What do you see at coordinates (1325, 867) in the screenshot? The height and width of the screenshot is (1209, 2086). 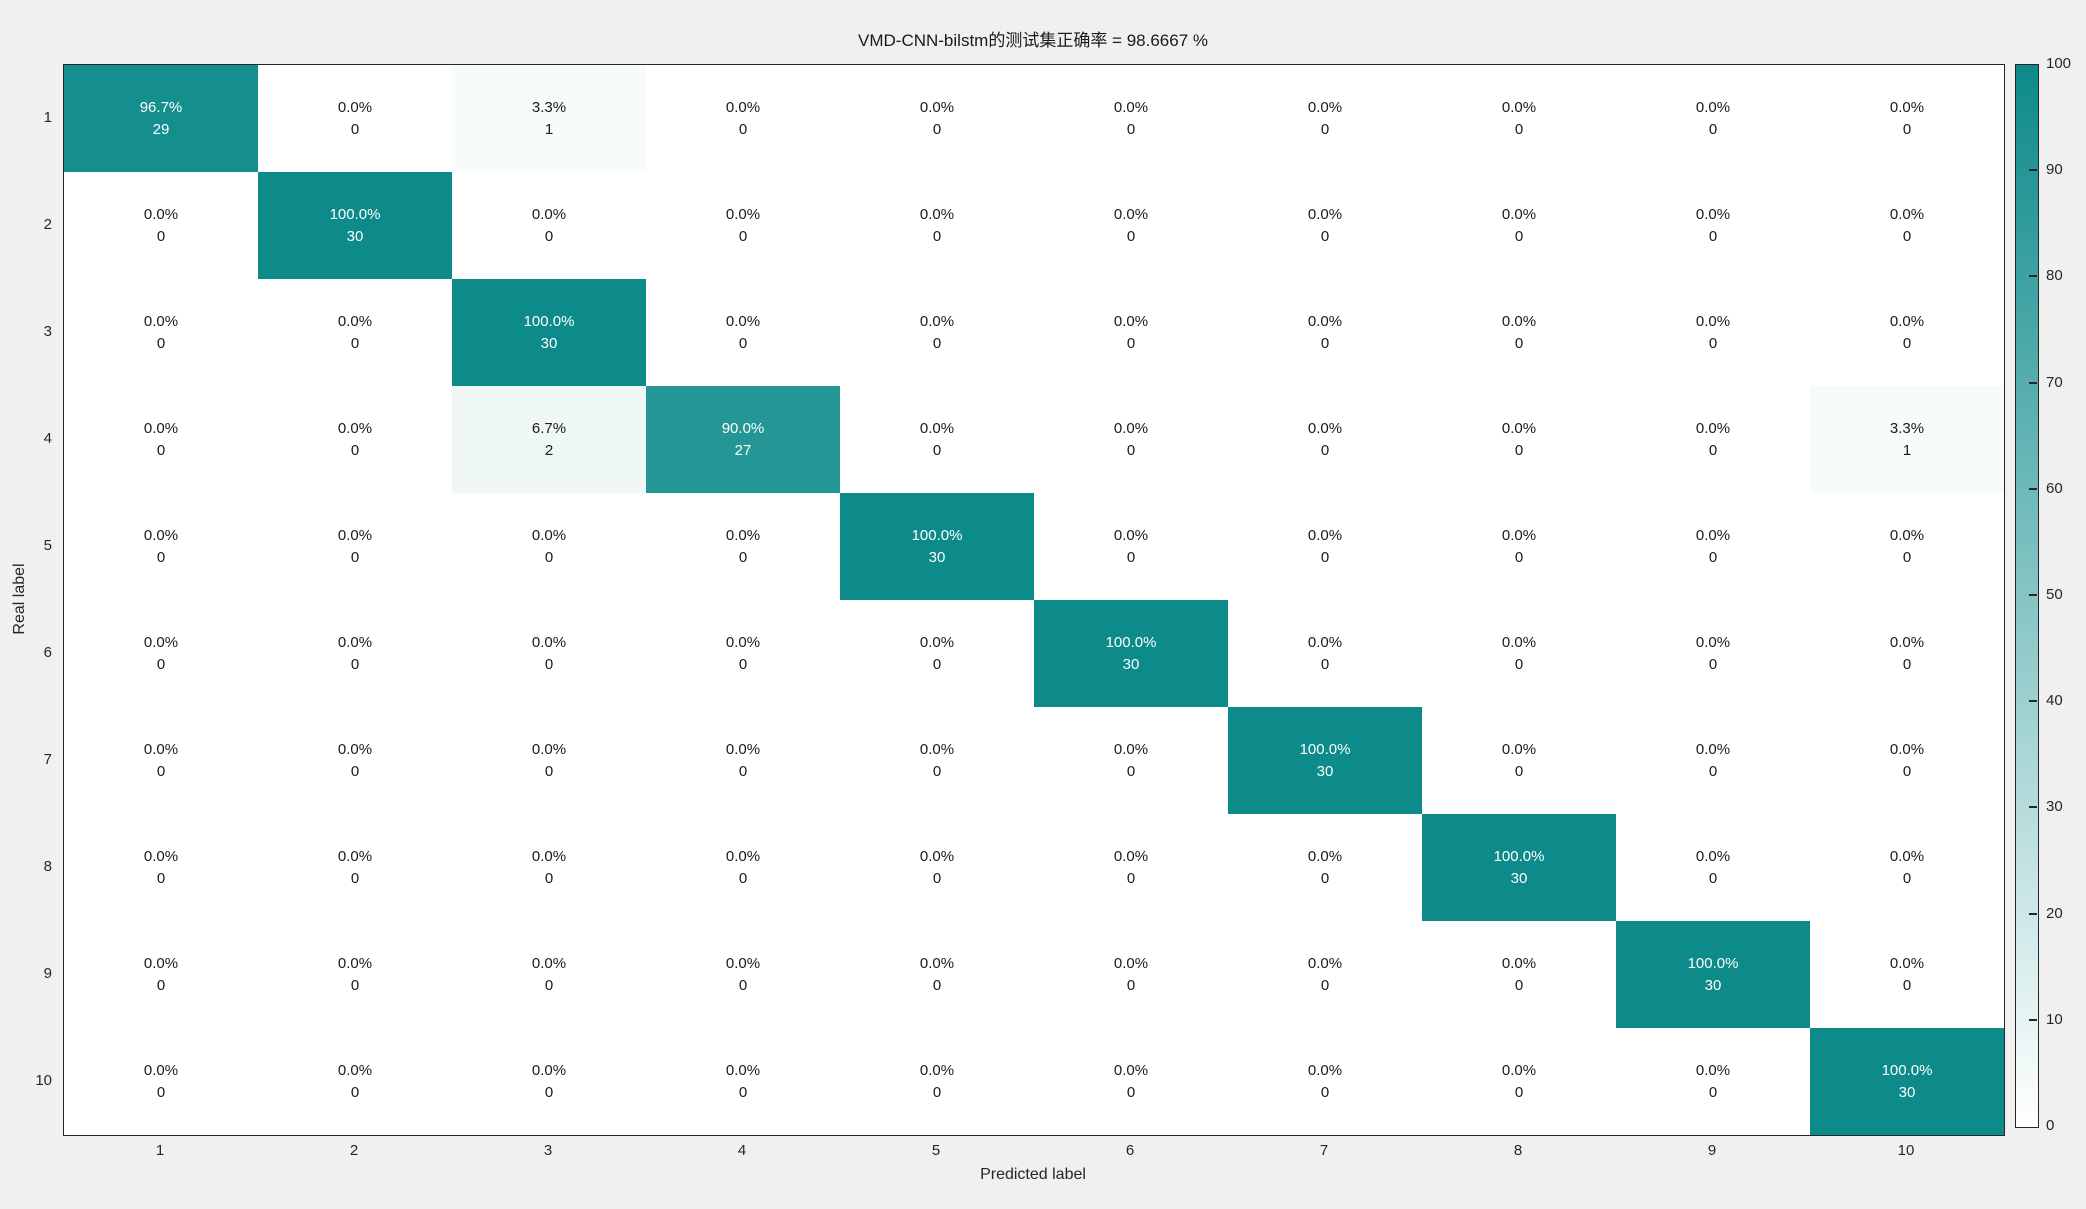 I see `matrix-cell-r8-c7: 0.0% 0` at bounding box center [1325, 867].